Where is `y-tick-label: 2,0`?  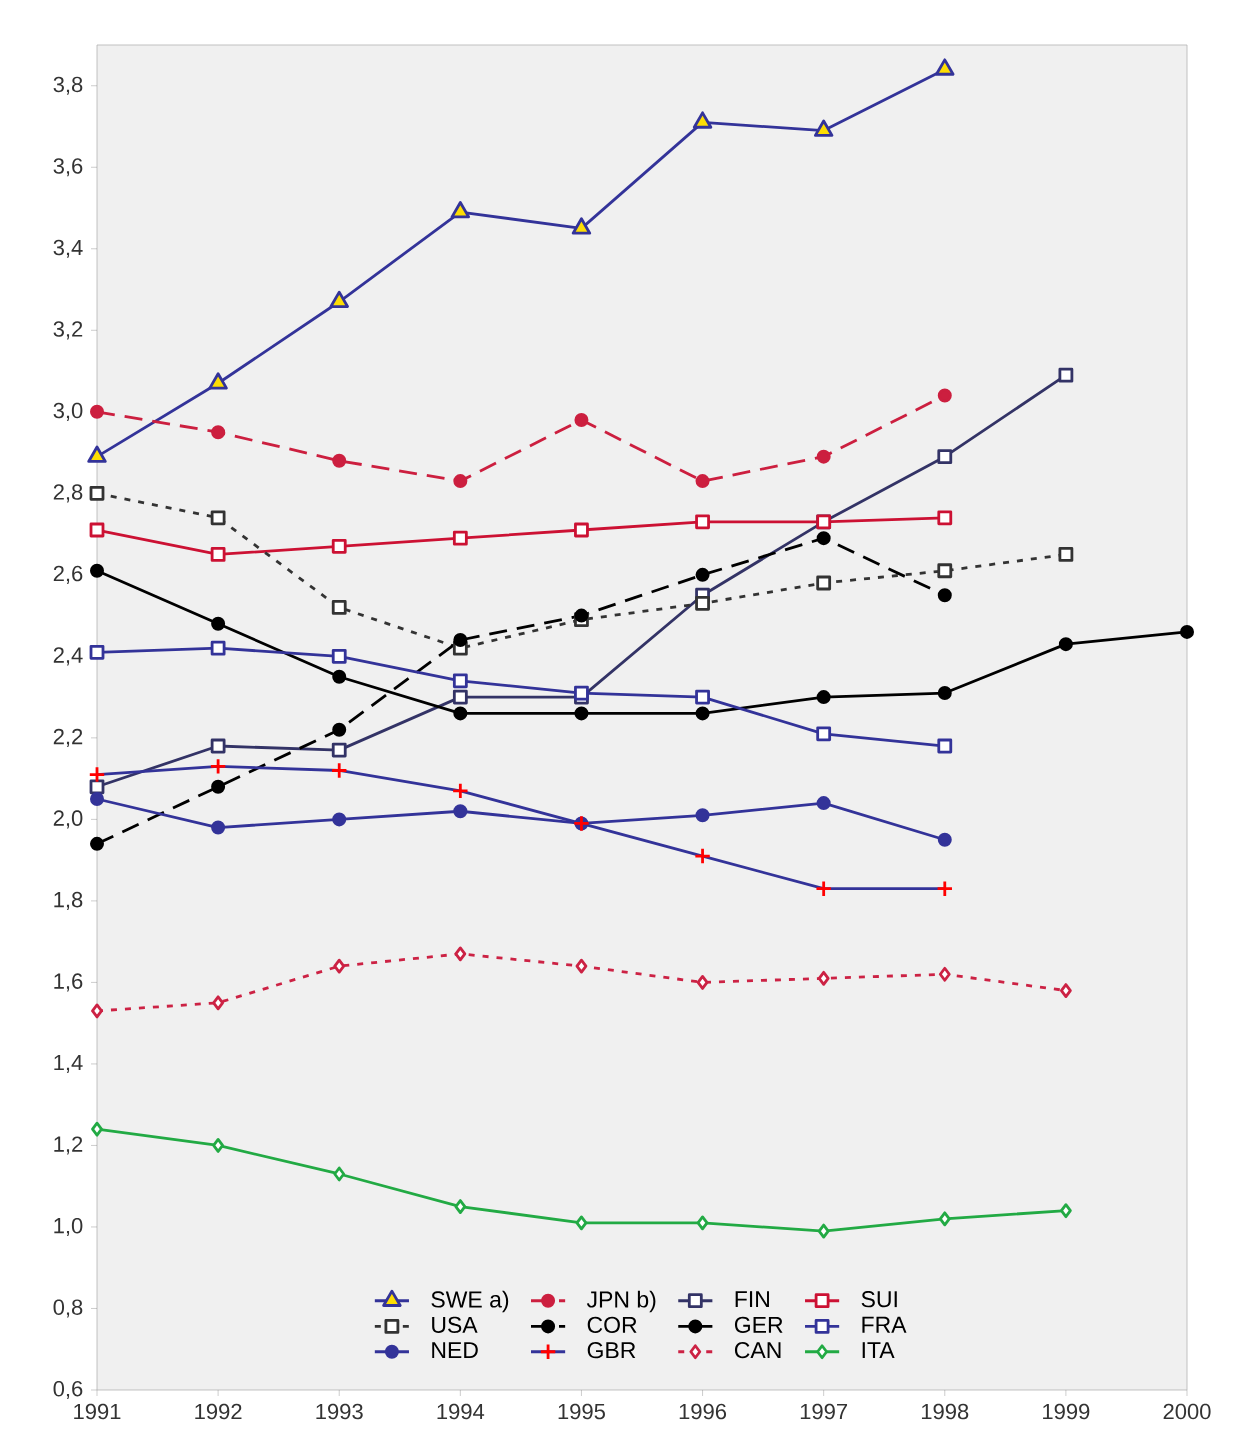 y-tick-label: 2,0 is located at coordinates (68, 819).